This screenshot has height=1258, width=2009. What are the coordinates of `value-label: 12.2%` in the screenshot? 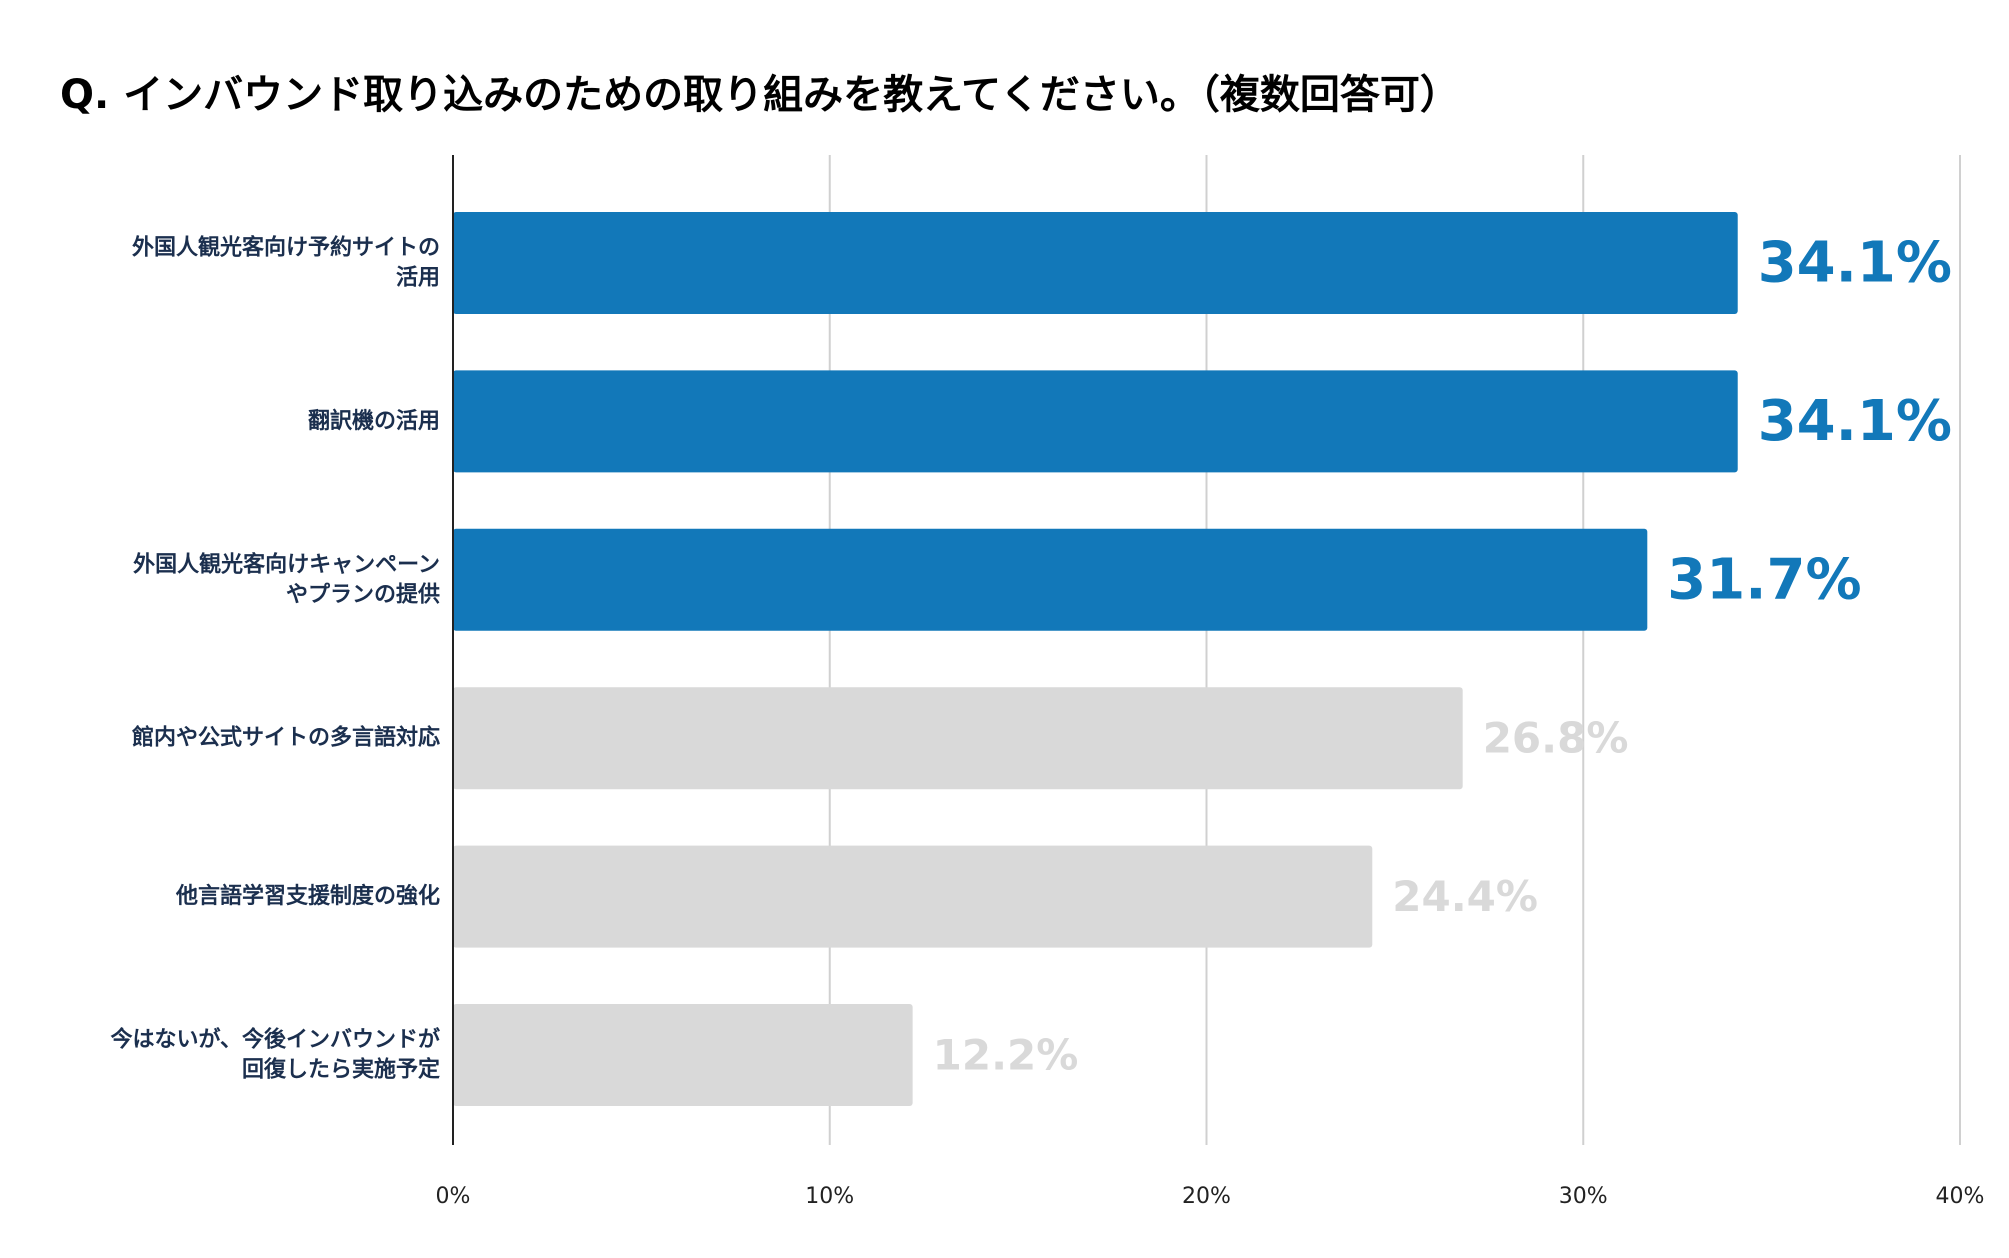 It's located at (1006, 1055).